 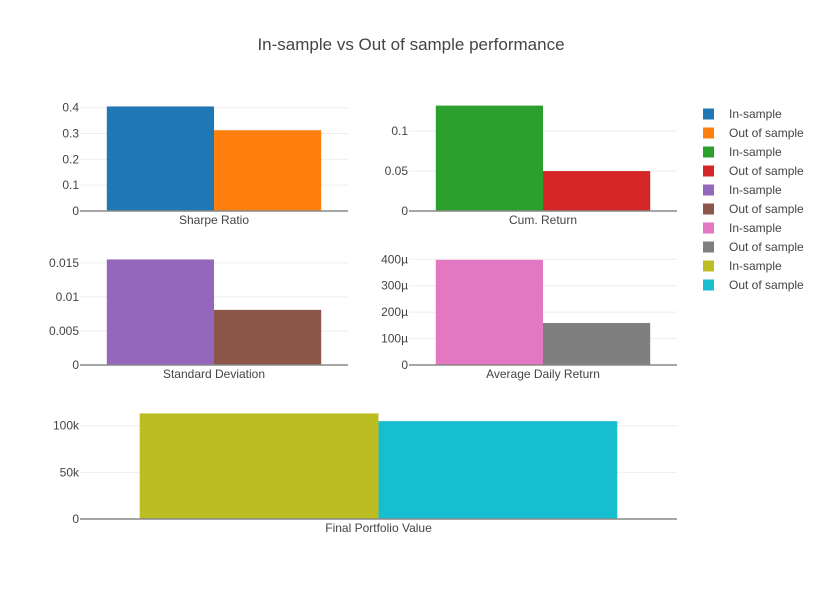 What do you see at coordinates (64, 331) in the screenshot?
I see `y-tick-label: 0.005` at bounding box center [64, 331].